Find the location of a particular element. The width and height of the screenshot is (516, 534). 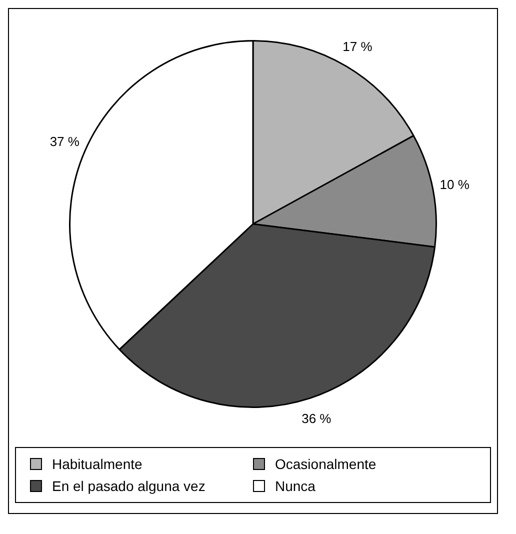

legend-label: Ocasionalmente is located at coordinates (325, 464).